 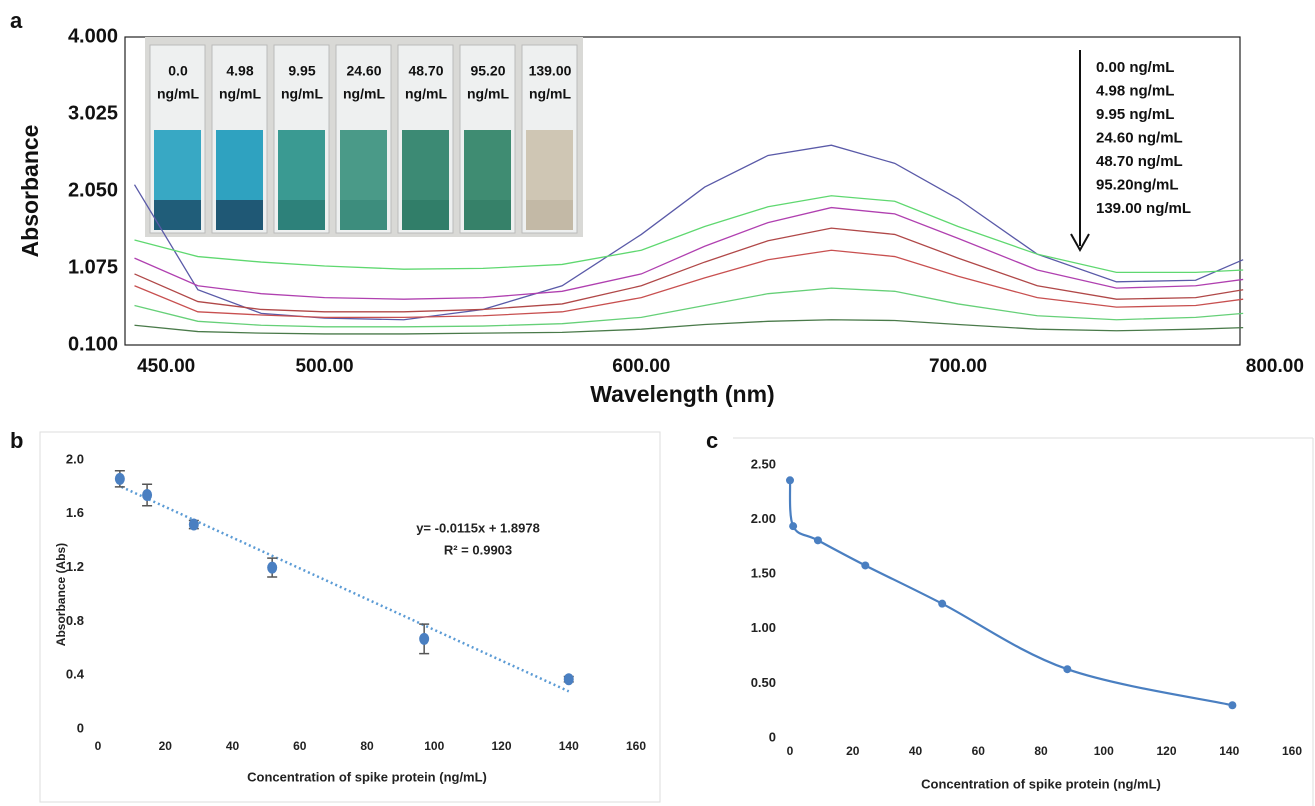 What do you see at coordinates (1137, 184) in the screenshot?
I see `legend-entry: 95.20ng/mL` at bounding box center [1137, 184].